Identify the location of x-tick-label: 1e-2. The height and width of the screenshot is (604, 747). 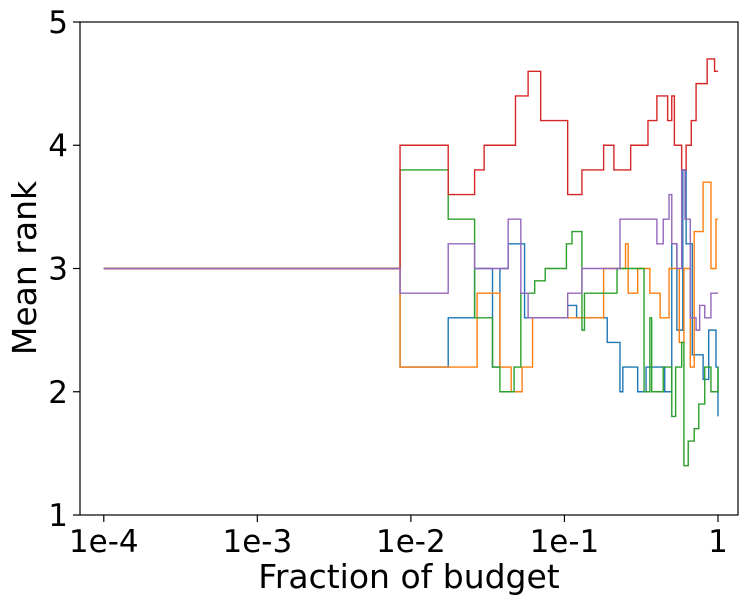
(411, 542).